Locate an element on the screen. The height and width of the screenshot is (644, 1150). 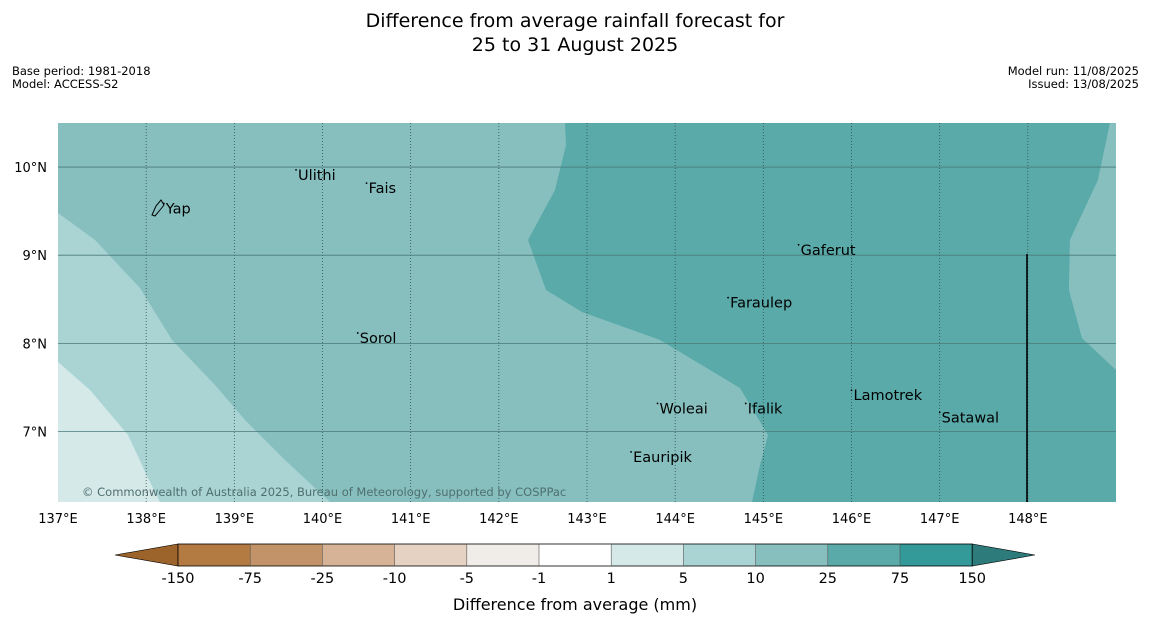
lat-label: 8°N is located at coordinates (35, 344).